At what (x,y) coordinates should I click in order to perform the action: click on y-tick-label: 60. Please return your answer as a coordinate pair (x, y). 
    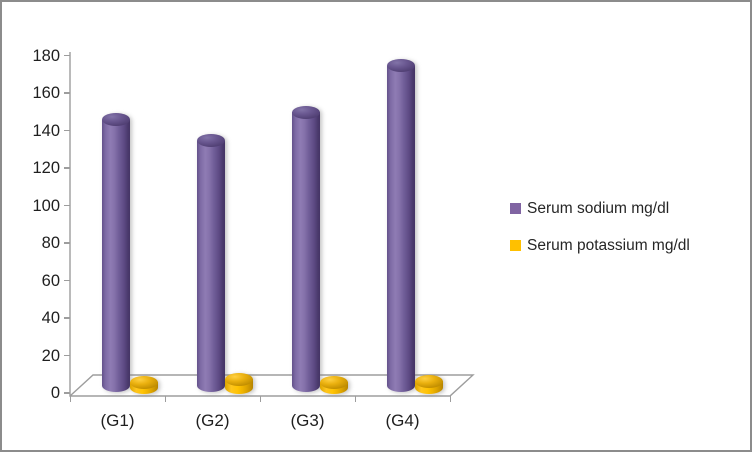
    Looking at the image, I should click on (50, 280).